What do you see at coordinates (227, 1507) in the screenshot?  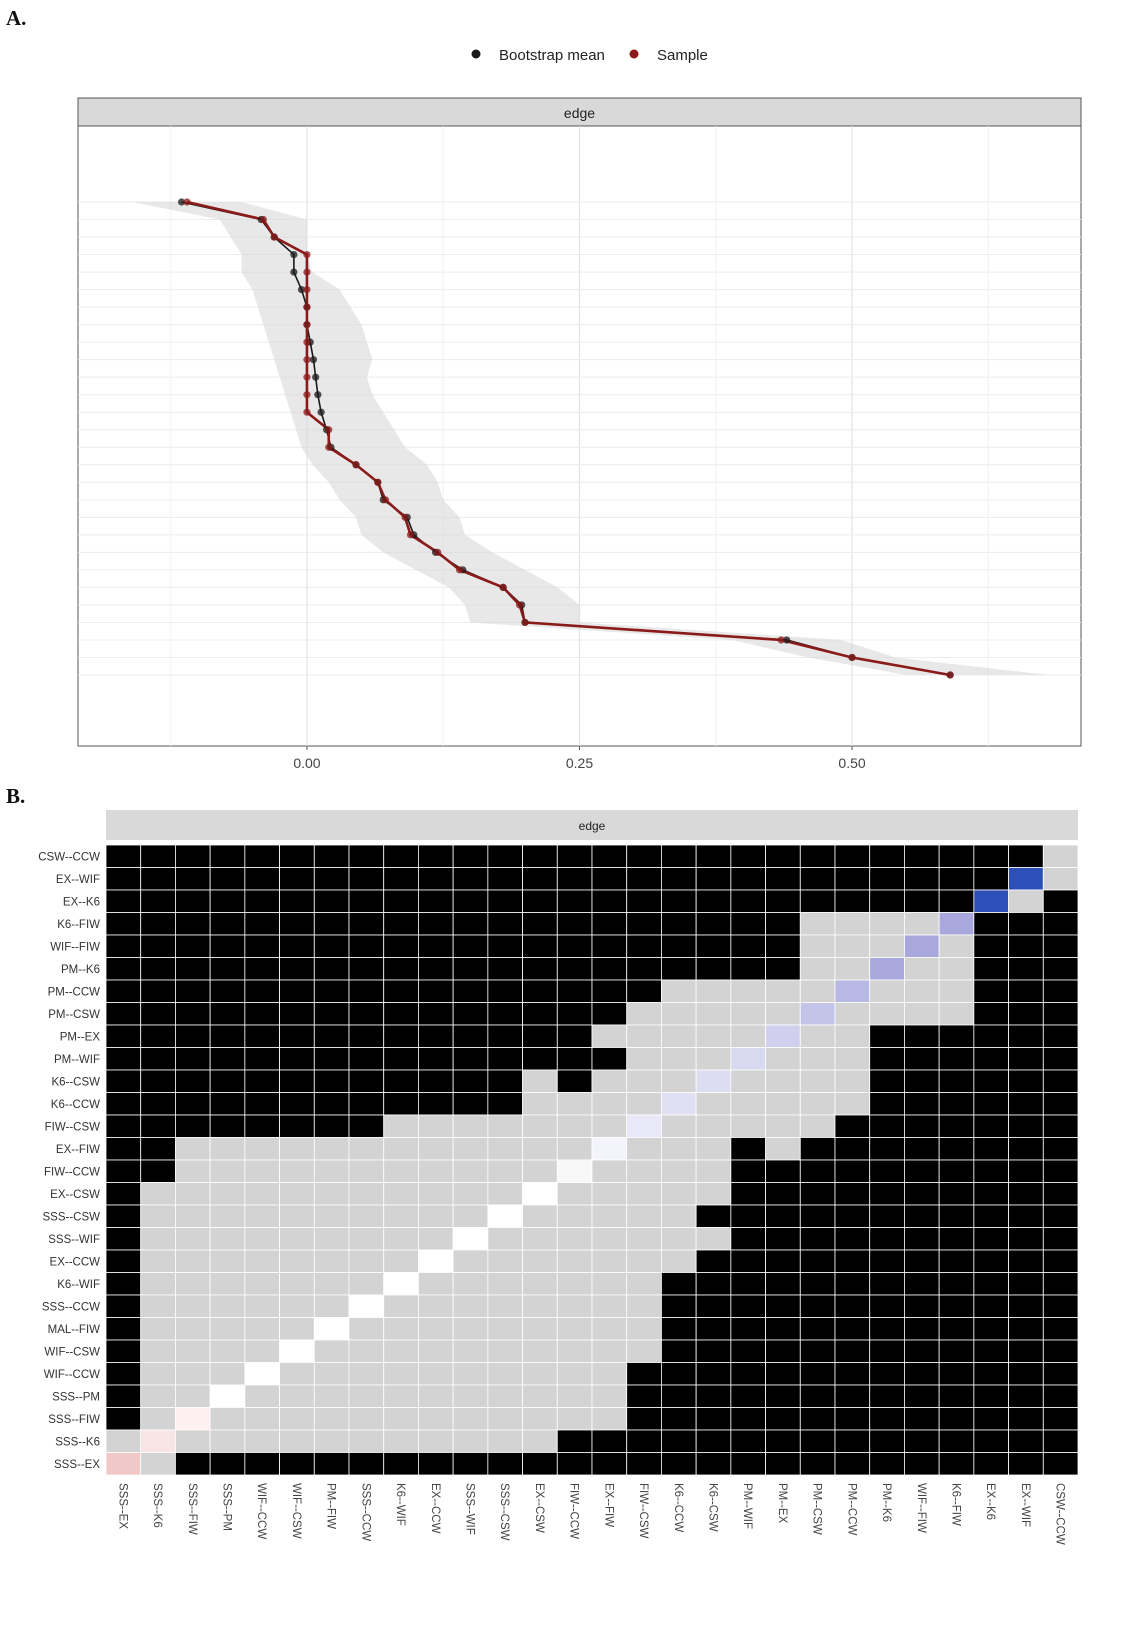 I see `heatmap-x-label: SSS--PM` at bounding box center [227, 1507].